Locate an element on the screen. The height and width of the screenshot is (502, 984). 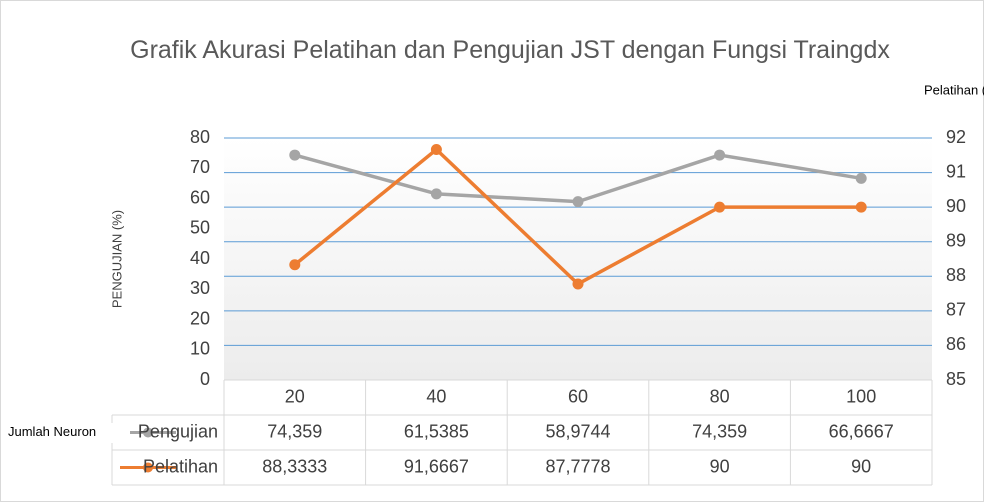
table-cell: 61,5385 is located at coordinates (436, 431).